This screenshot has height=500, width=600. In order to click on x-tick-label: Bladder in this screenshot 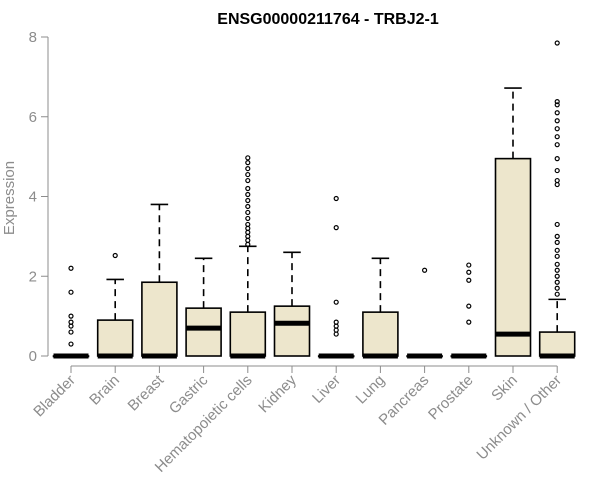, I will do `click(54, 396)`.